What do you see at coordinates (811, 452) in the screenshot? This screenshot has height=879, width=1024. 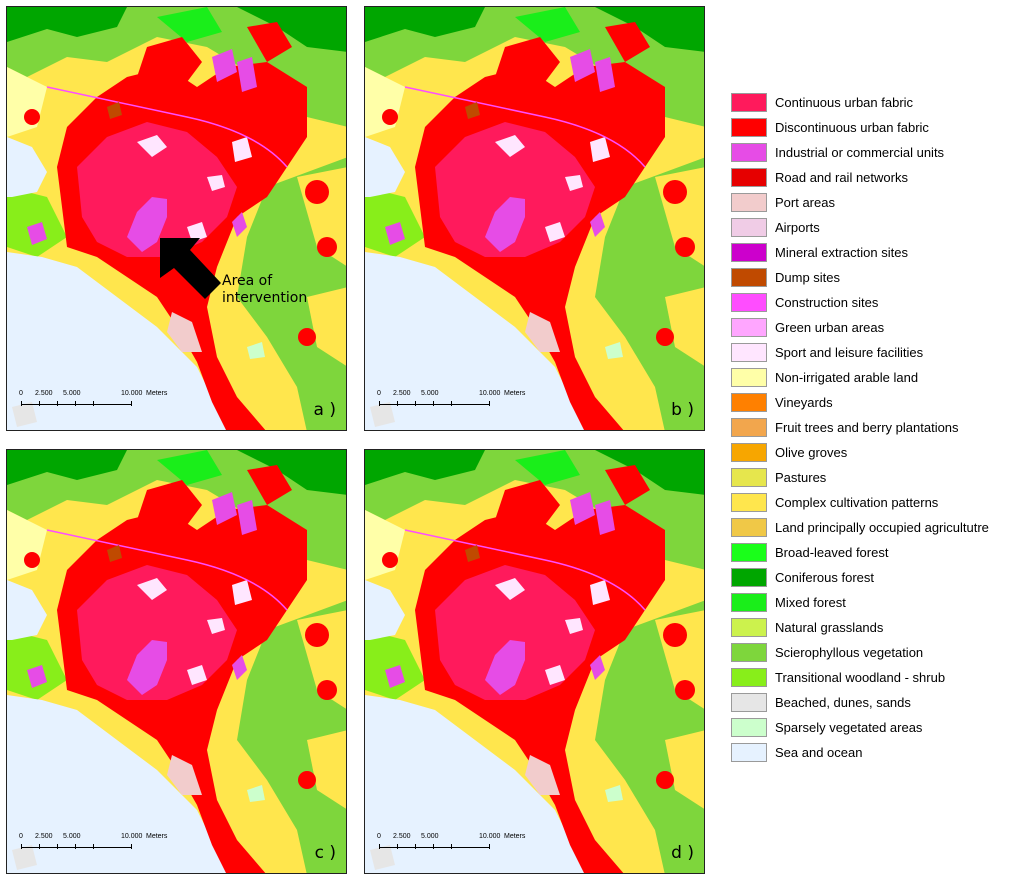 I see `legend-label: Olive groves` at bounding box center [811, 452].